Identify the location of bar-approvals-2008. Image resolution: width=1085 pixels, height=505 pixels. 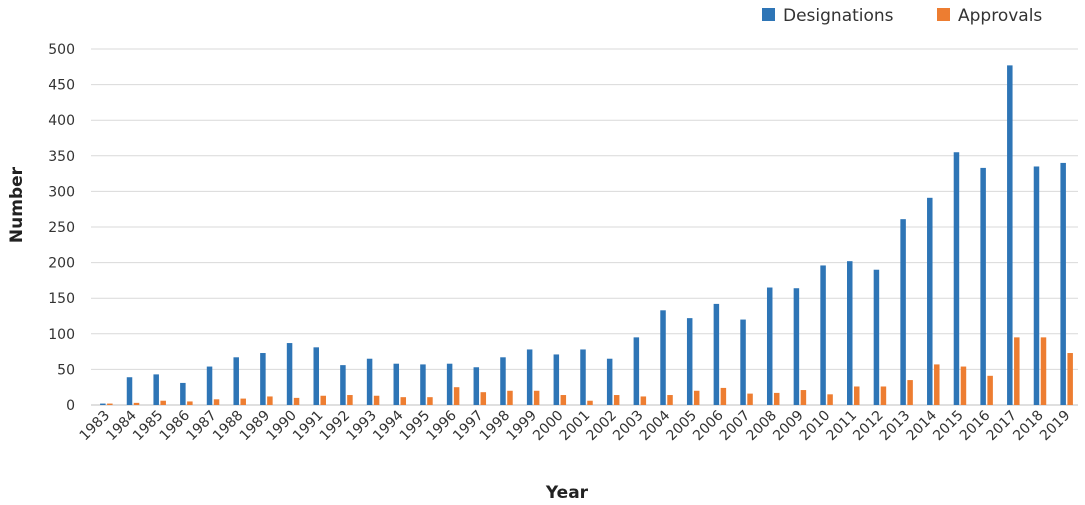
(776, 398).